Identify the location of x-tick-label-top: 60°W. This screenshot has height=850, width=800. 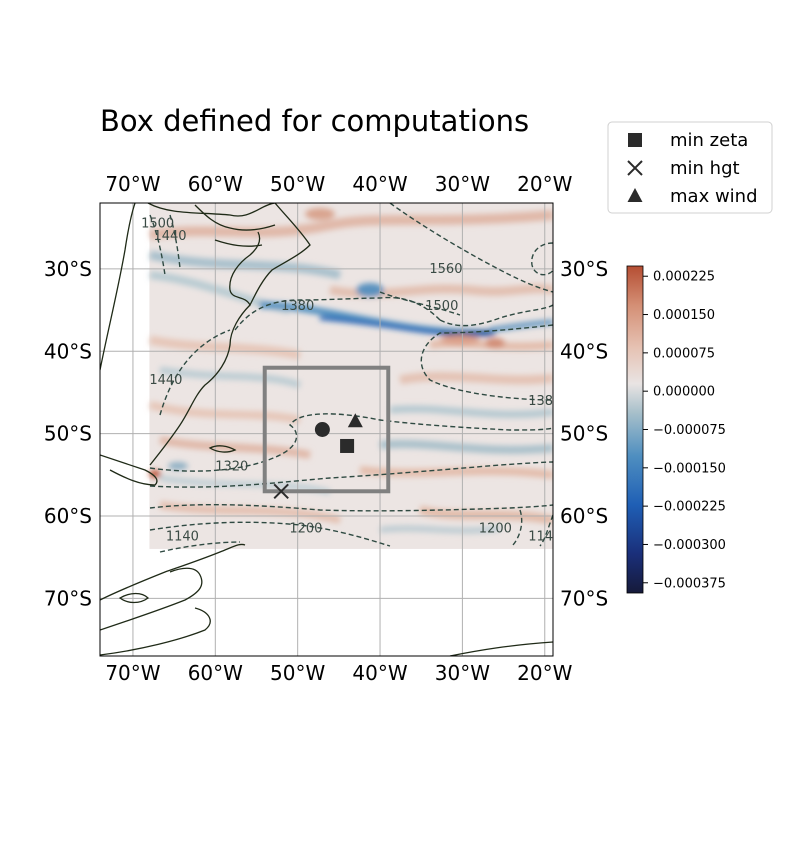
(215, 184).